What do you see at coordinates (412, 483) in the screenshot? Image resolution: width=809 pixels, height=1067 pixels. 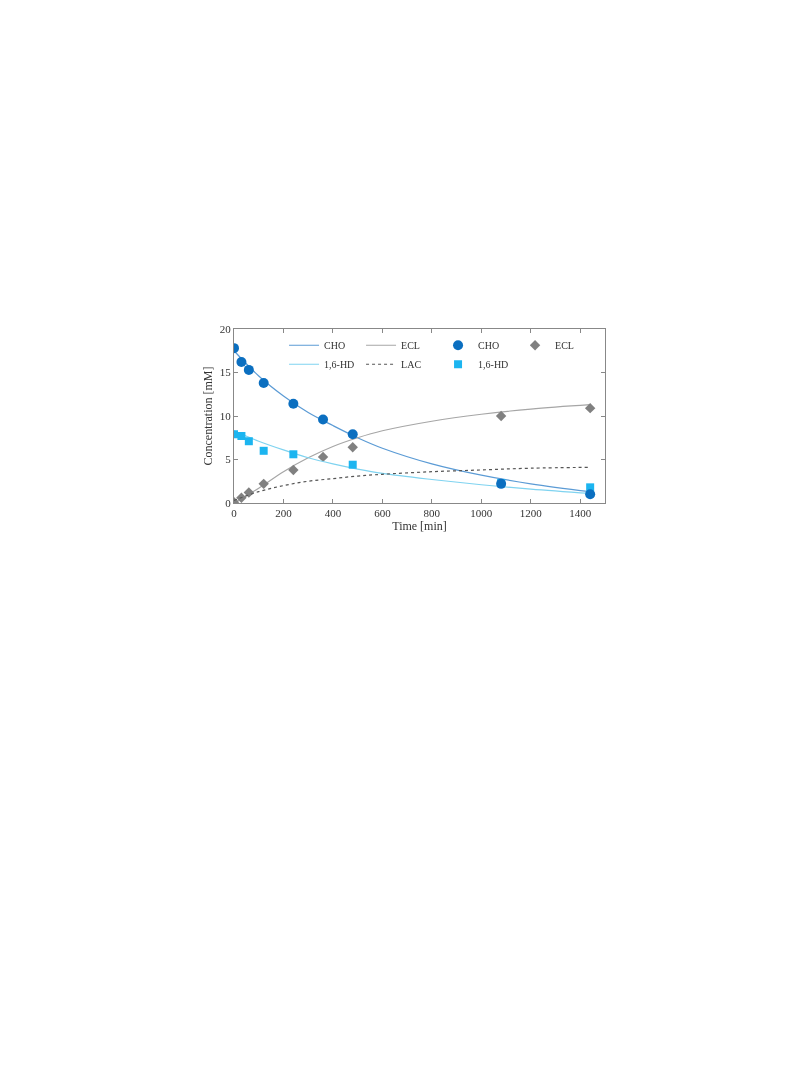 I see `line-series` at bounding box center [412, 483].